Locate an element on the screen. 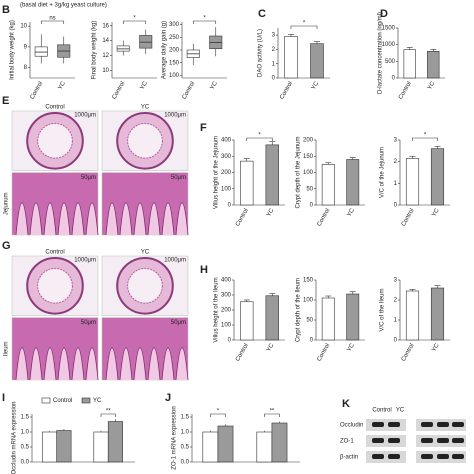 The width and height of the screenshot is (474, 474). y-tick-label: 300 is located at coordinates (226, 157).